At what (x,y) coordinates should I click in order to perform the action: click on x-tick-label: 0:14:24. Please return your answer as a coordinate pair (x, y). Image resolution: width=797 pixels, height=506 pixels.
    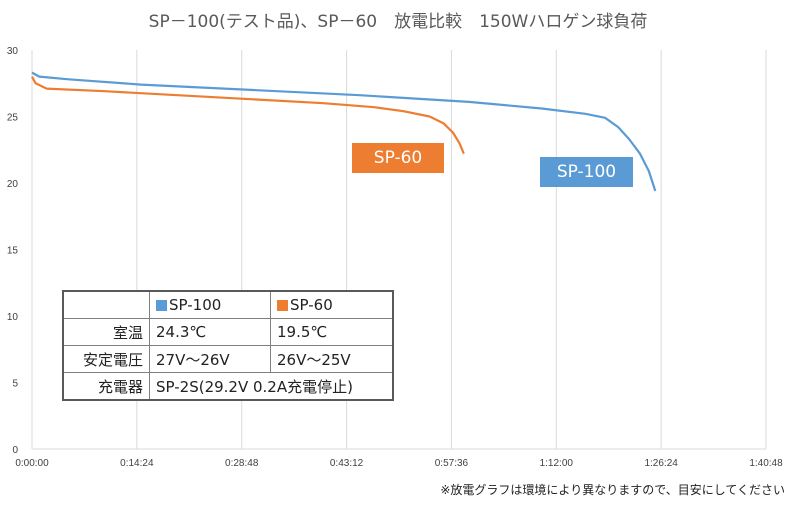
    Looking at the image, I should click on (137, 463).